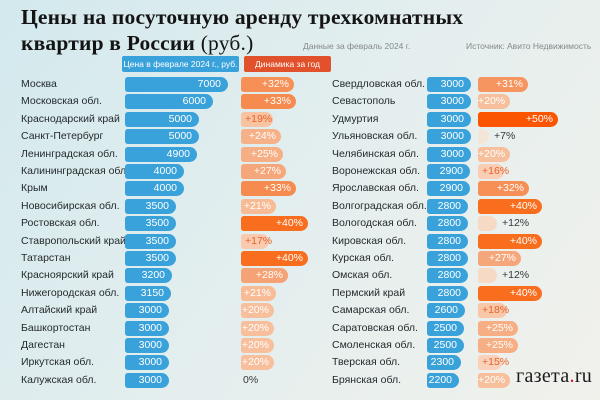  I want to click on region-label: Краснодарский край, so click(70, 118).